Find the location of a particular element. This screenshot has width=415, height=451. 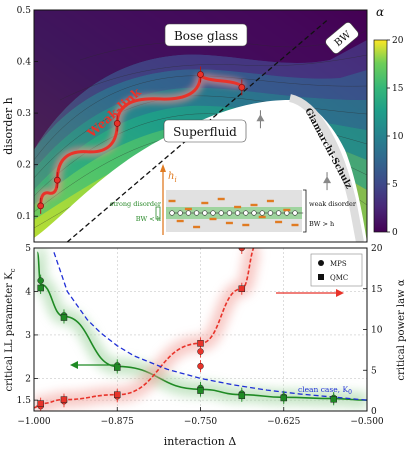

colorbar-tick-label: 10 is located at coordinates (398, 137).